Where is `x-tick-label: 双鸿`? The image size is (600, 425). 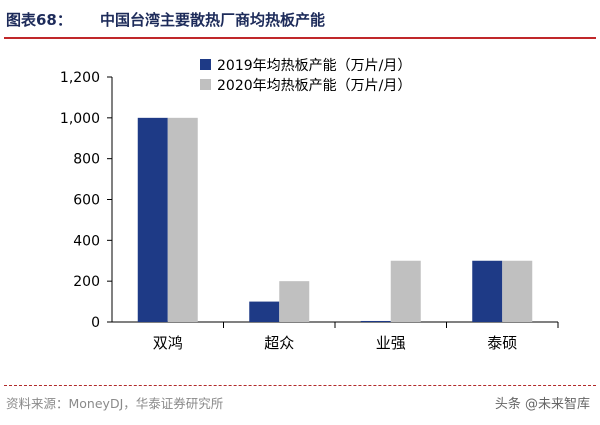 x-tick-label: 双鸿 is located at coordinates (168, 343).